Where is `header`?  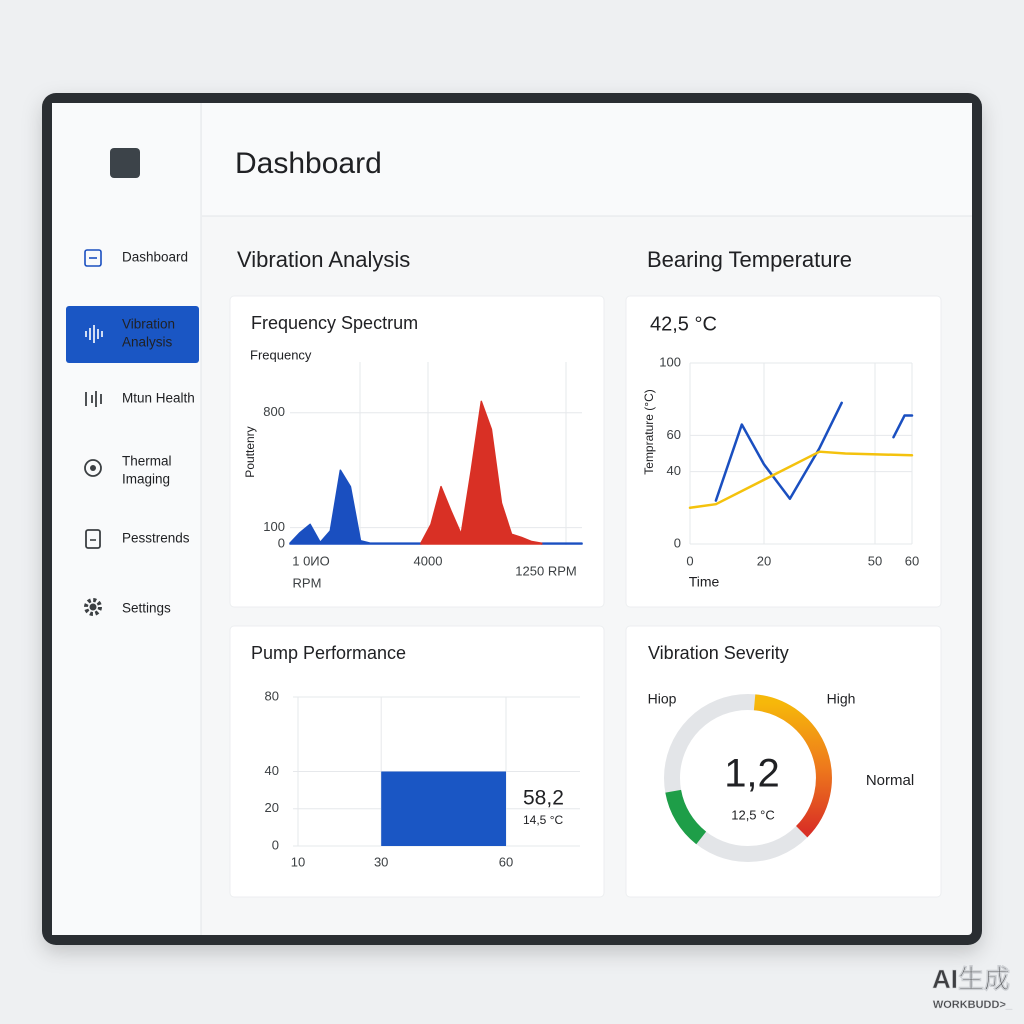 header is located at coordinates (587, 159).